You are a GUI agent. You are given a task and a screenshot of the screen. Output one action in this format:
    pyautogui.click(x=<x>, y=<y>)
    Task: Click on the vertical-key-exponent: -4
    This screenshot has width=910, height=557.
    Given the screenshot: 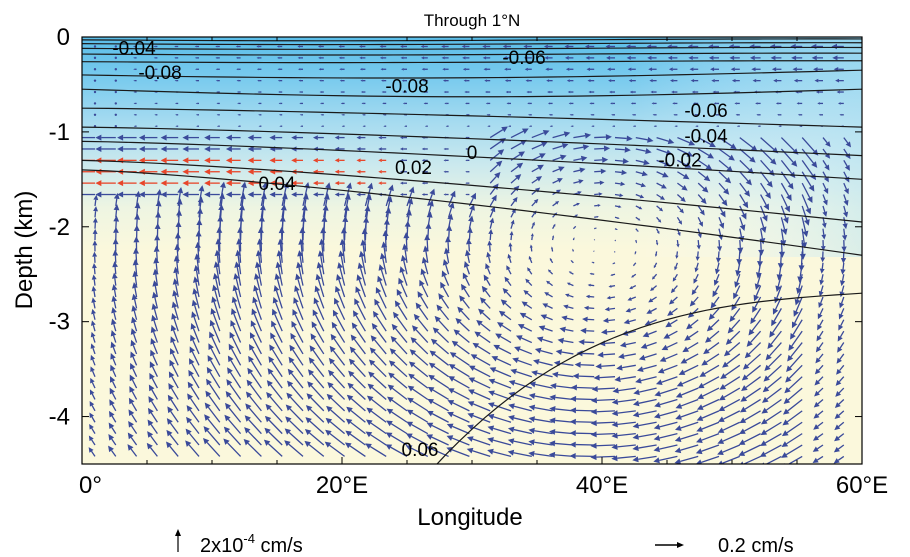 What is the action you would take?
    pyautogui.click(x=249, y=538)
    